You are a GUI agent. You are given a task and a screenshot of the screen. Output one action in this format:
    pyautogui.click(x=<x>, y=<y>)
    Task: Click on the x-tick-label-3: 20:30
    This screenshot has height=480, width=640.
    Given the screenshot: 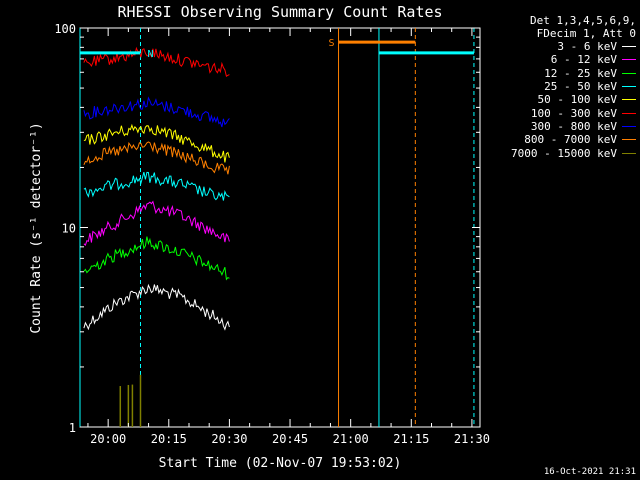 What is the action you would take?
    pyautogui.click(x=229, y=439)
    